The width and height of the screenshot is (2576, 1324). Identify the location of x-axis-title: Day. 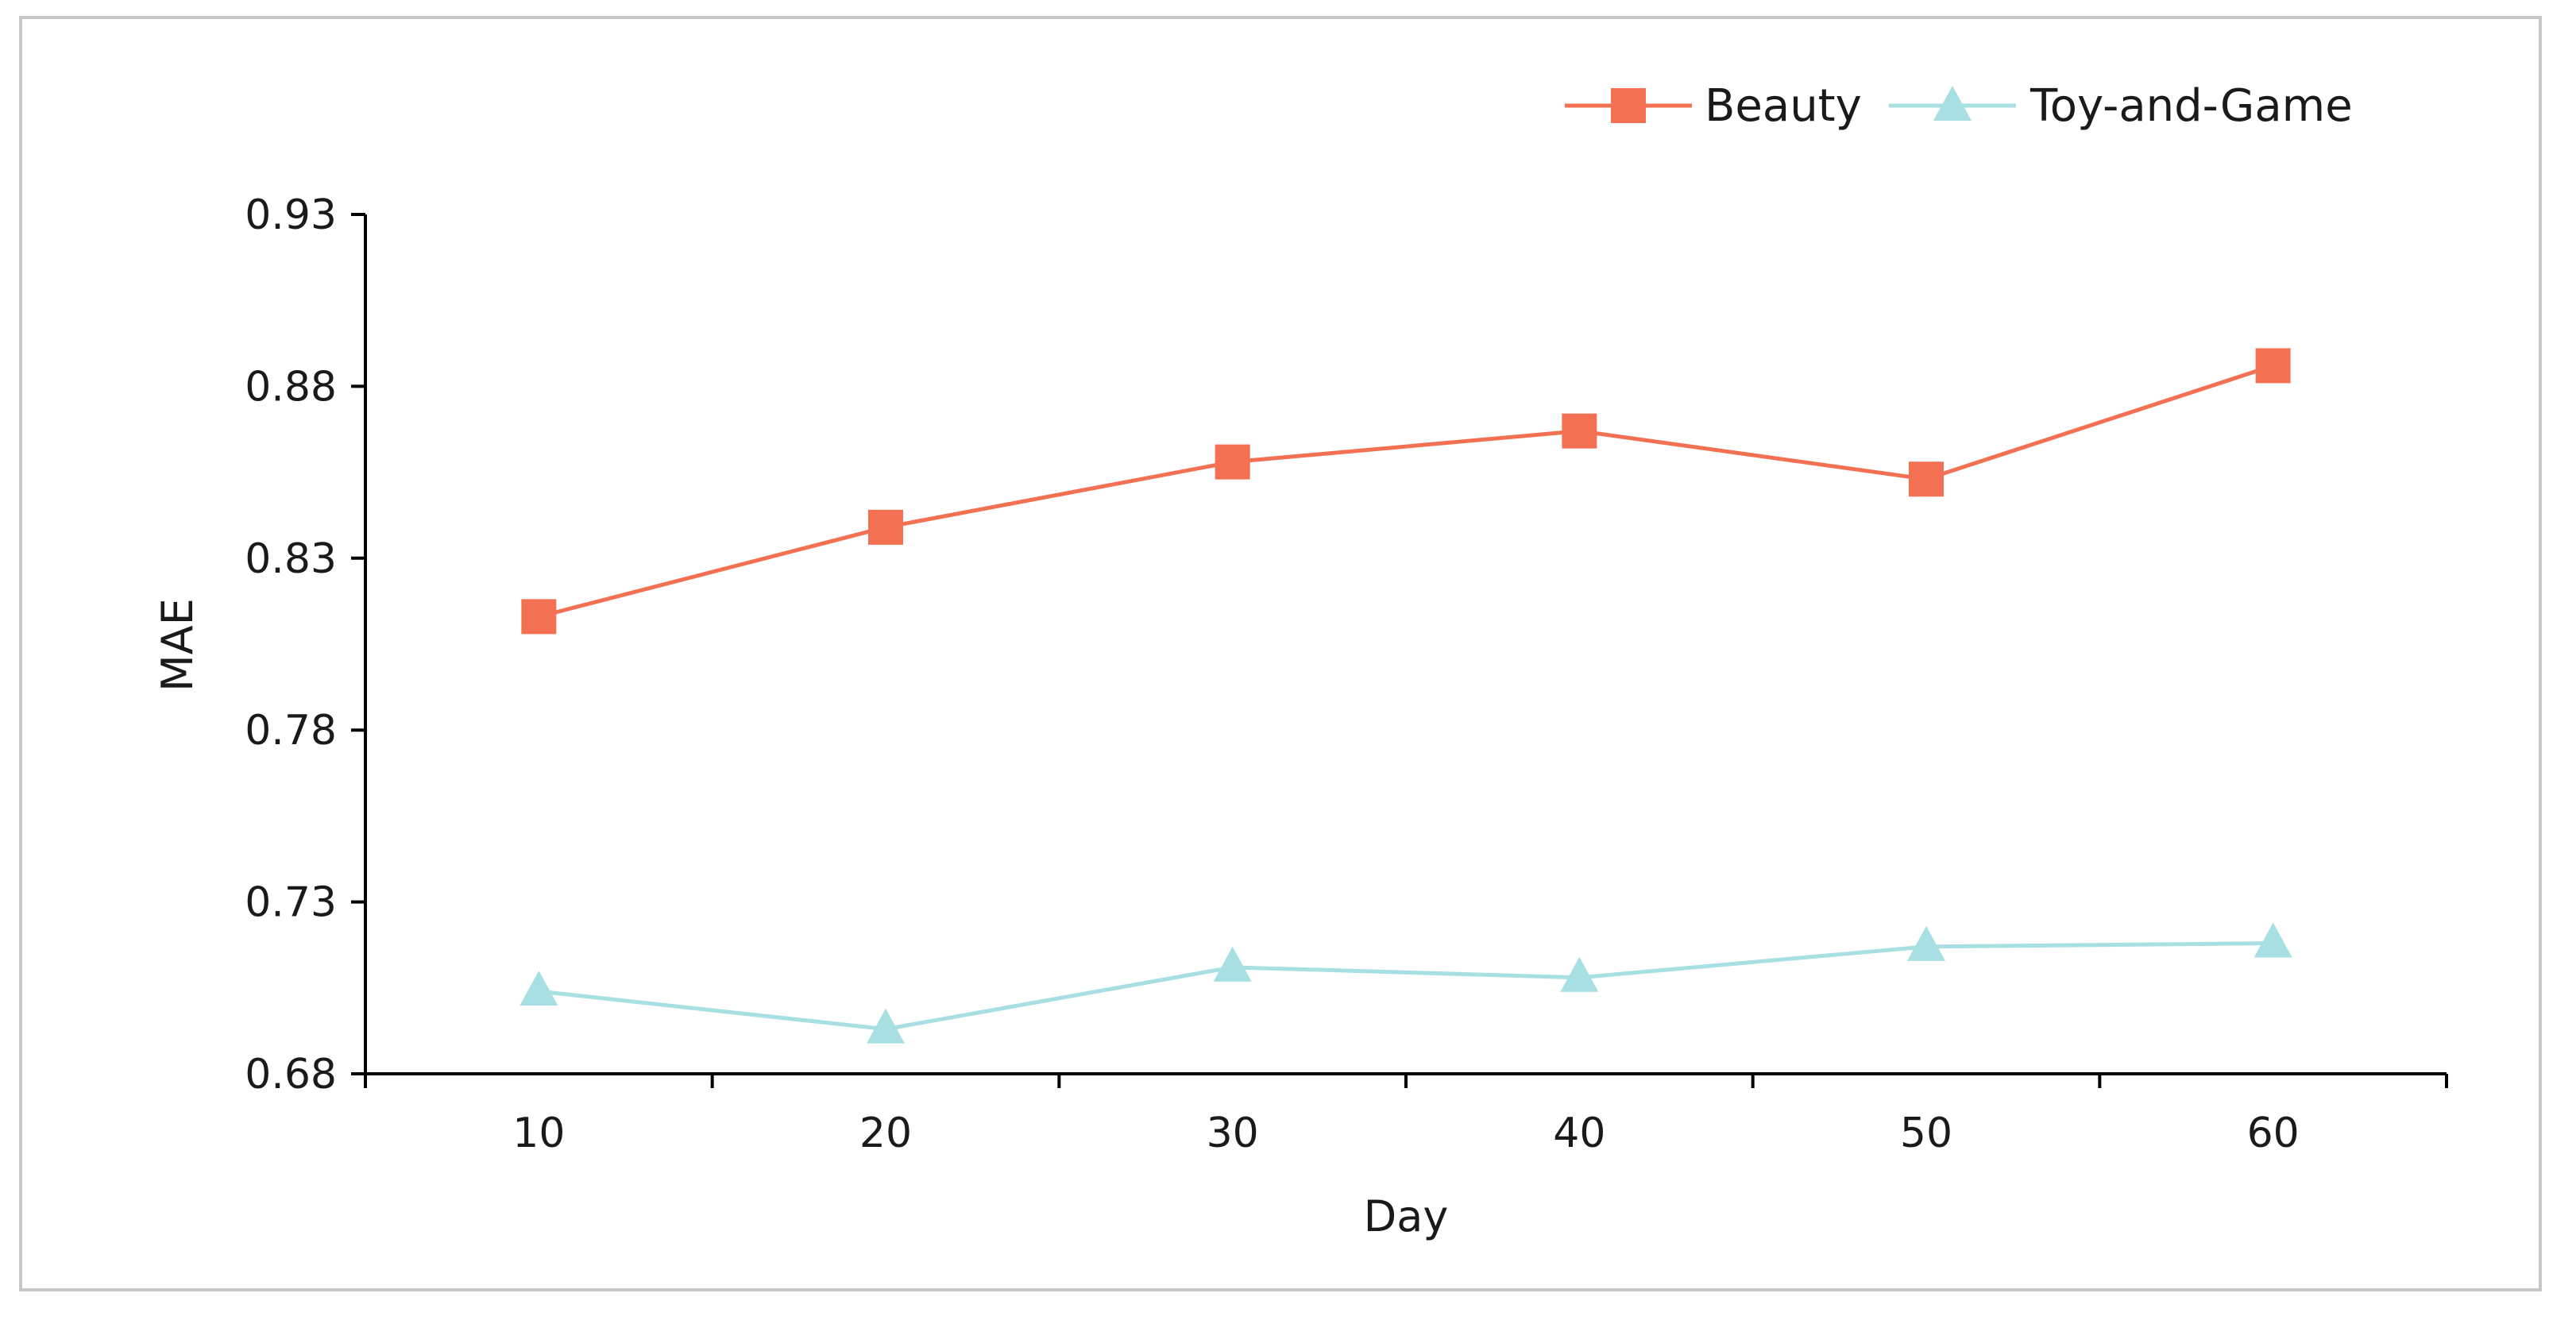
(1407, 1216).